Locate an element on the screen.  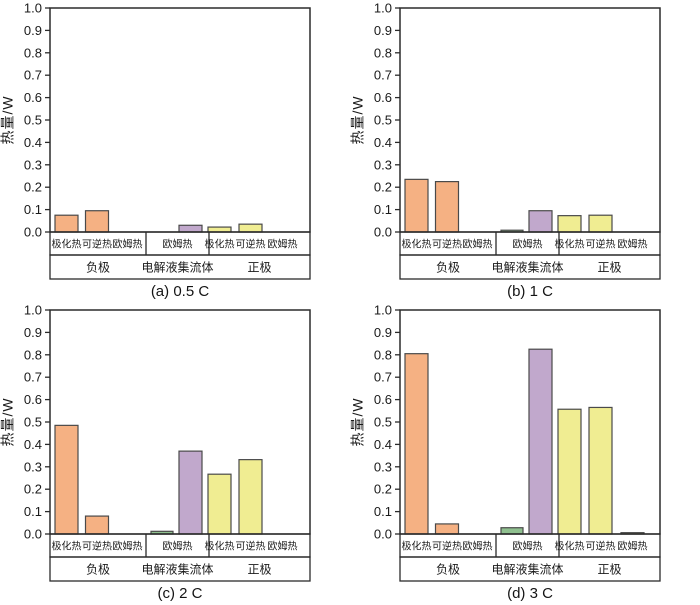
subplot-caption: (c) 2 C is located at coordinates (180, 593).